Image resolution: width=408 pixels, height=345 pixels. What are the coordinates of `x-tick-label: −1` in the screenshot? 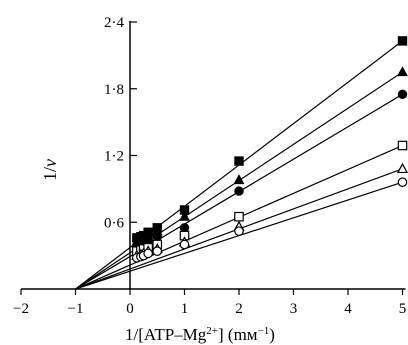 It's located at (76, 309).